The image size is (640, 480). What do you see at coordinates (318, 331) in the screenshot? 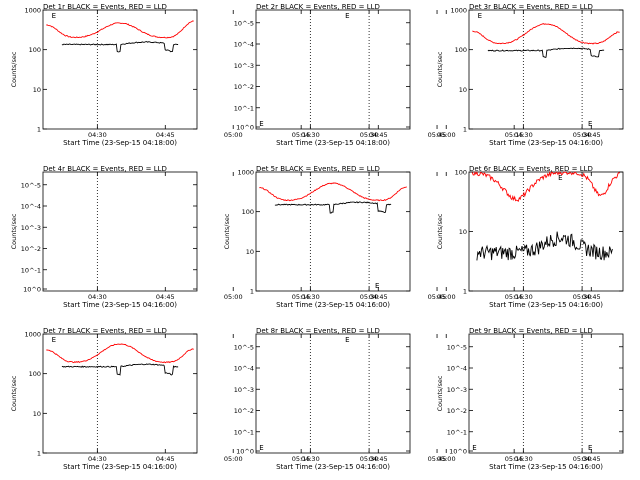
I see `panel-title: Det 8r BLACK = Events, RED = LLD` at bounding box center [318, 331].